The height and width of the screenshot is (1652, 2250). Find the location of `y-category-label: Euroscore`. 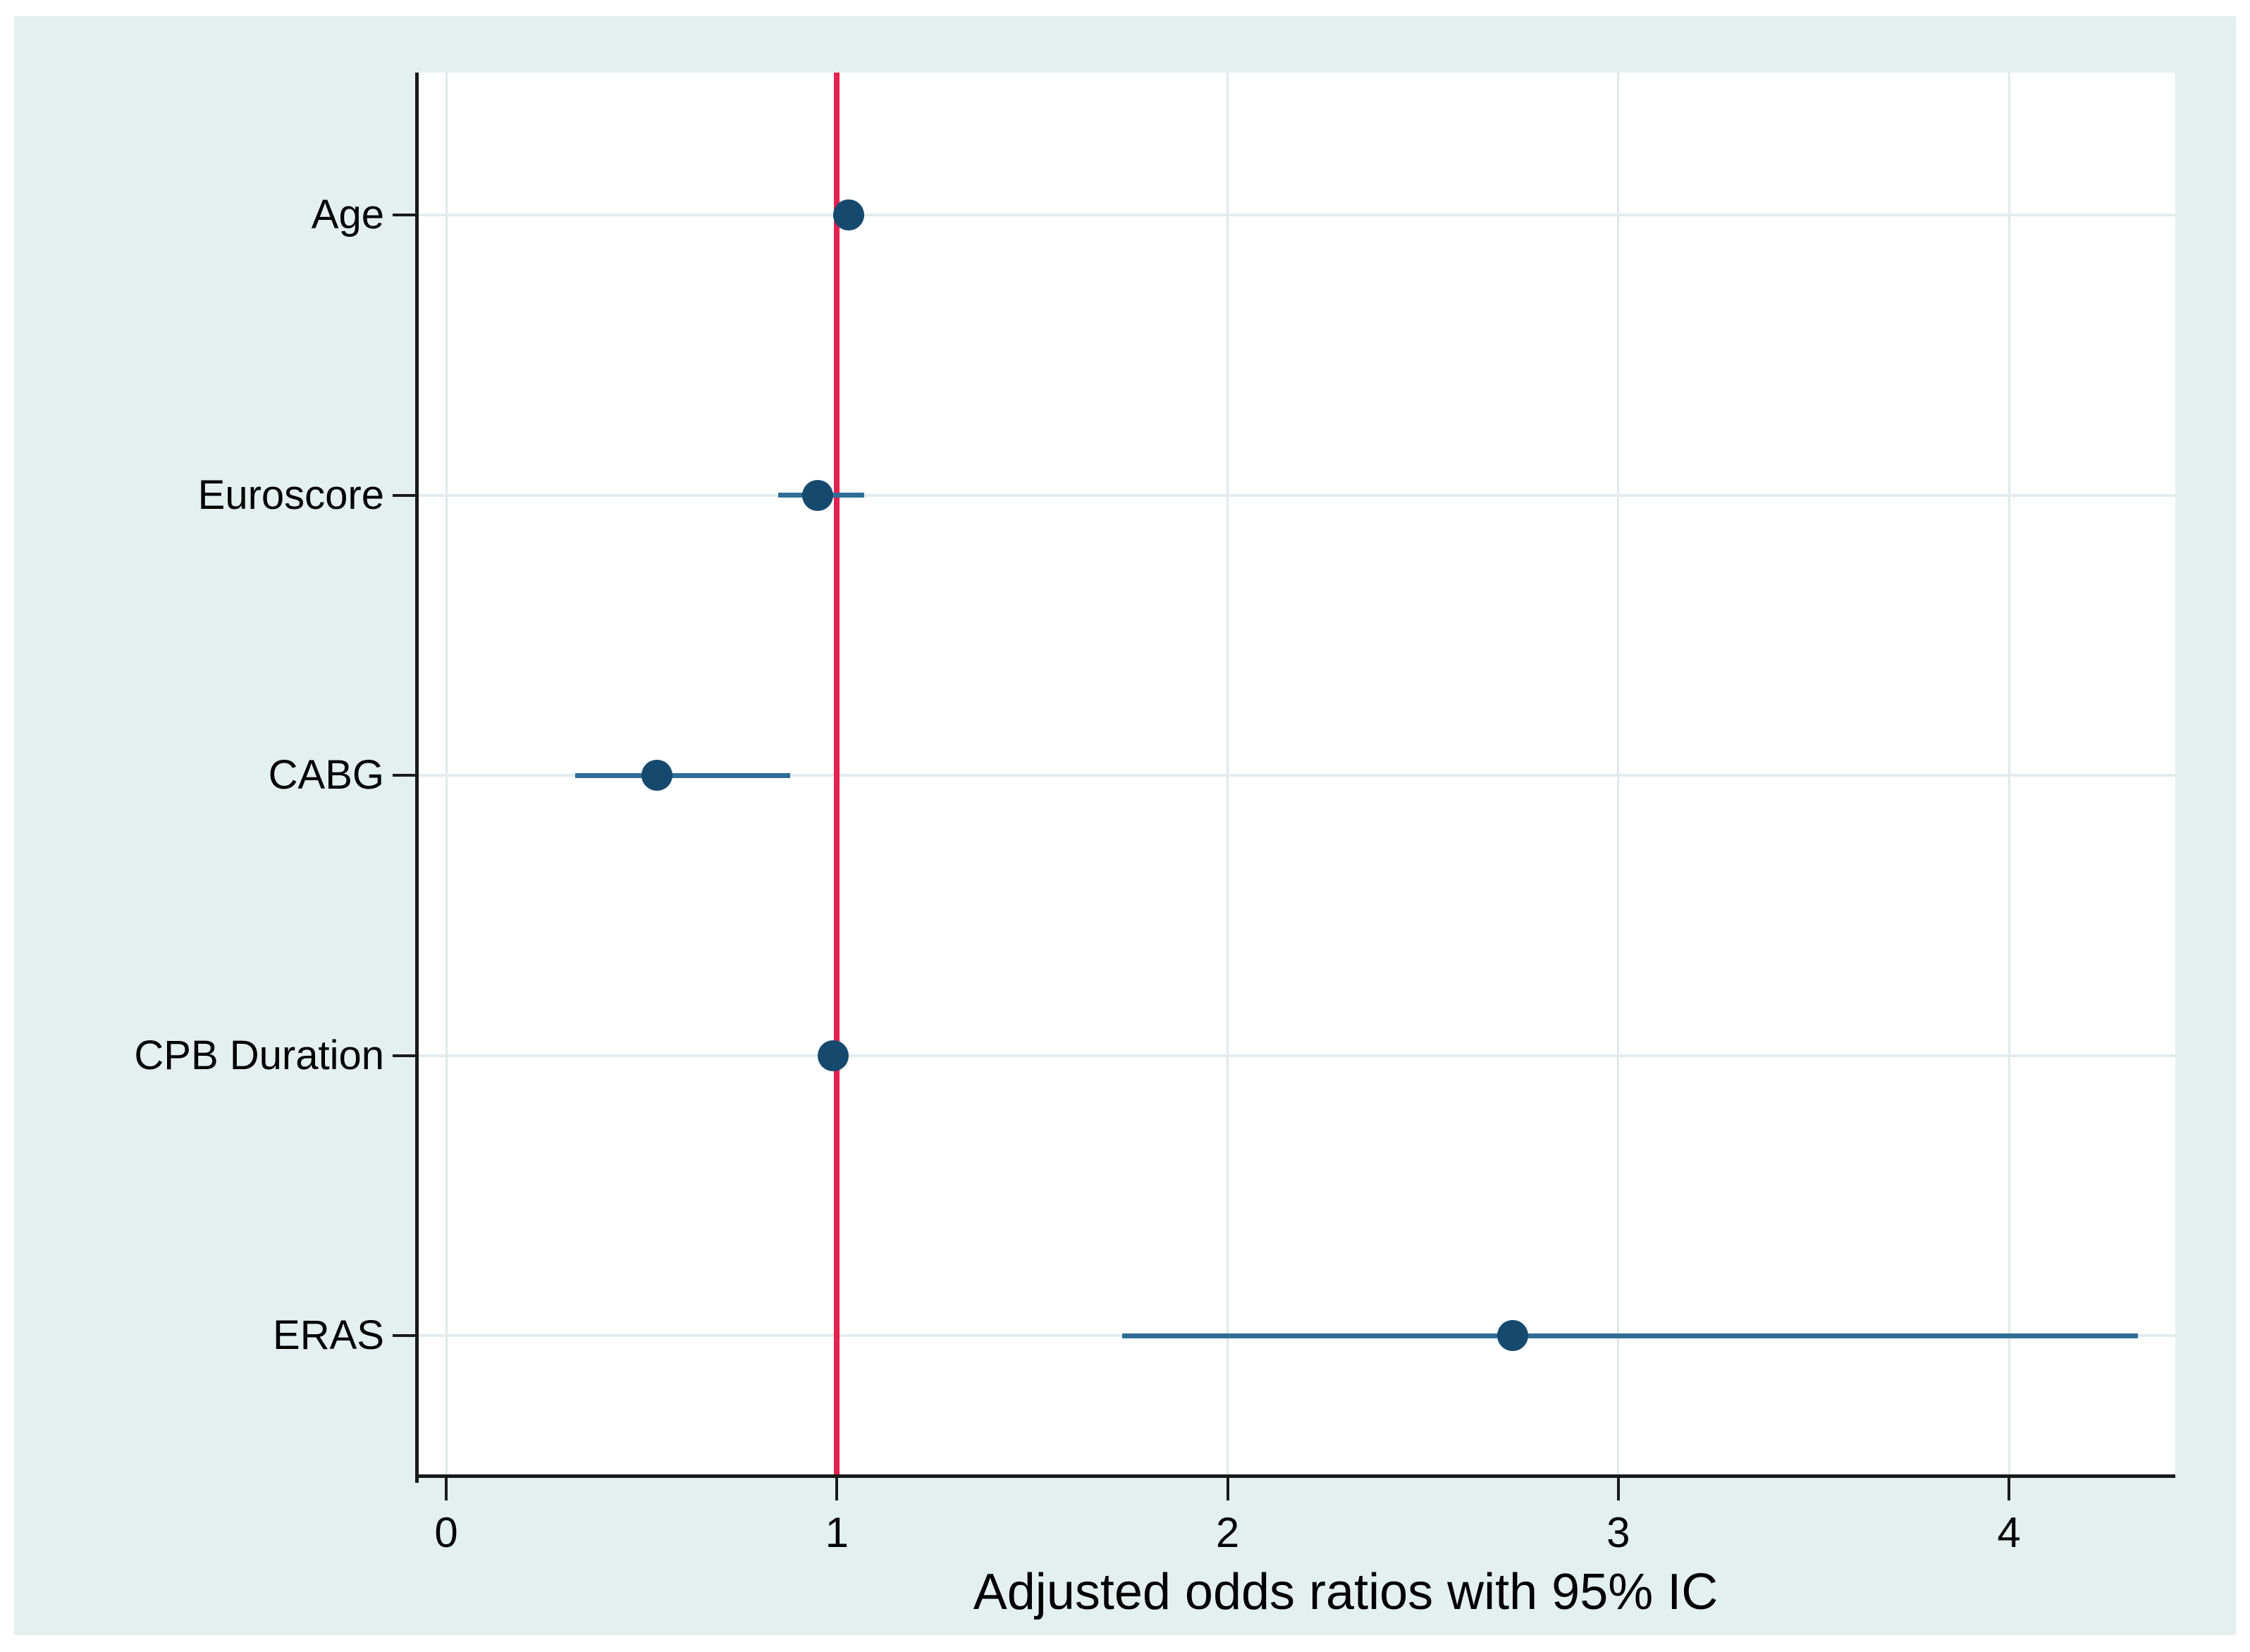

y-category-label: Euroscore is located at coordinates (290, 494).